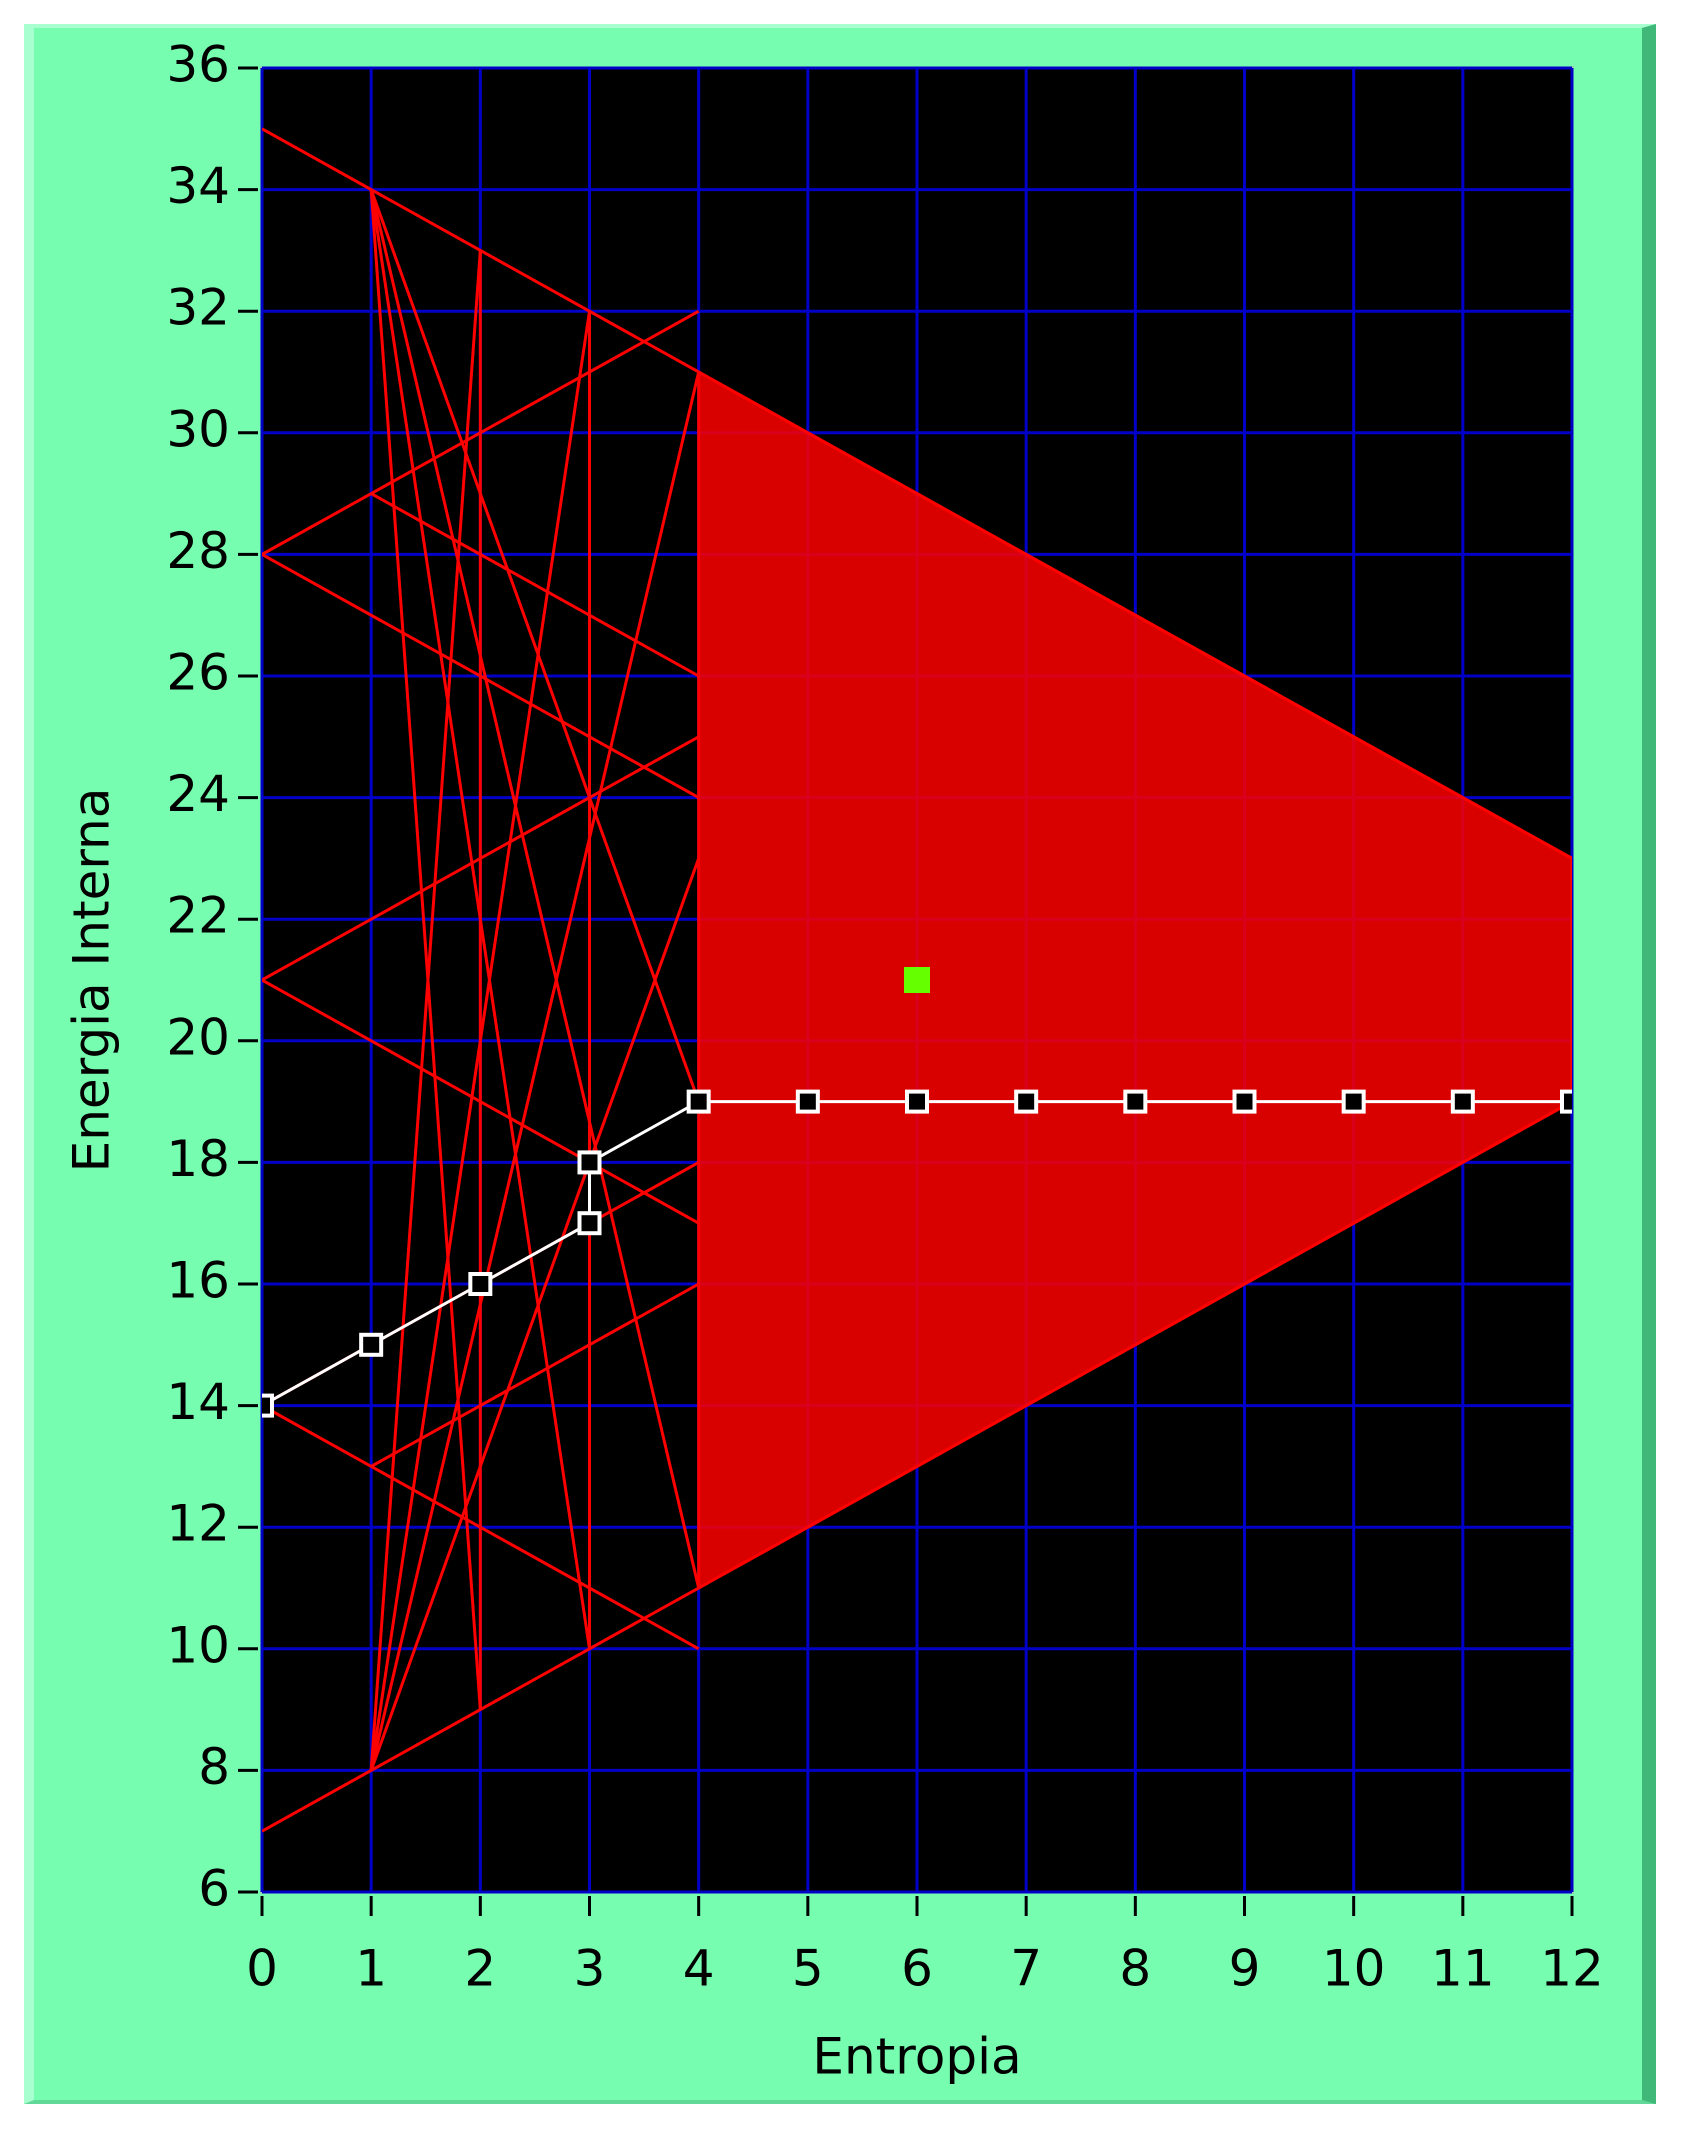  I want to click on y-tick-label: 8, so click(214, 1767).